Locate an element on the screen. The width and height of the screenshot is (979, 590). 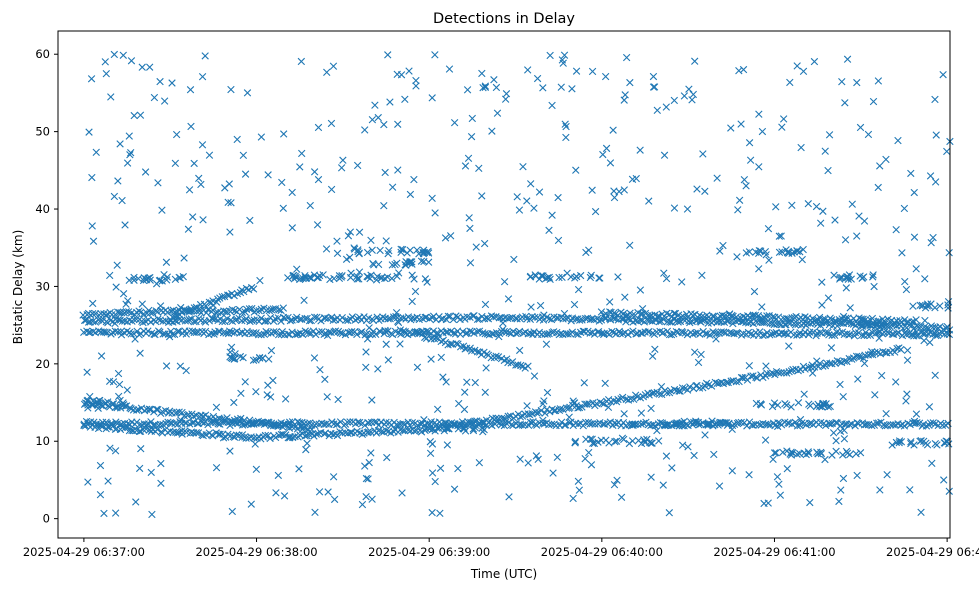
chart-title: Detections in Delay is located at coordinates (504, 19).